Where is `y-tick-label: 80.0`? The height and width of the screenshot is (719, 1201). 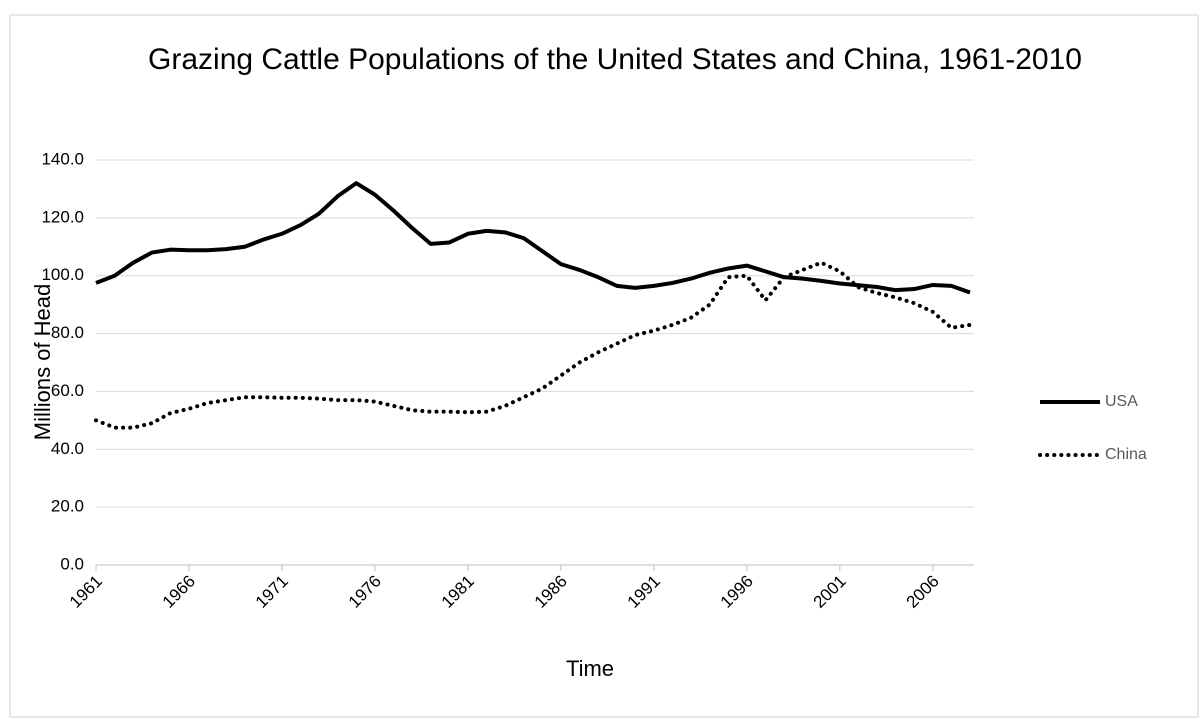
y-tick-label: 80.0 is located at coordinates (67, 332).